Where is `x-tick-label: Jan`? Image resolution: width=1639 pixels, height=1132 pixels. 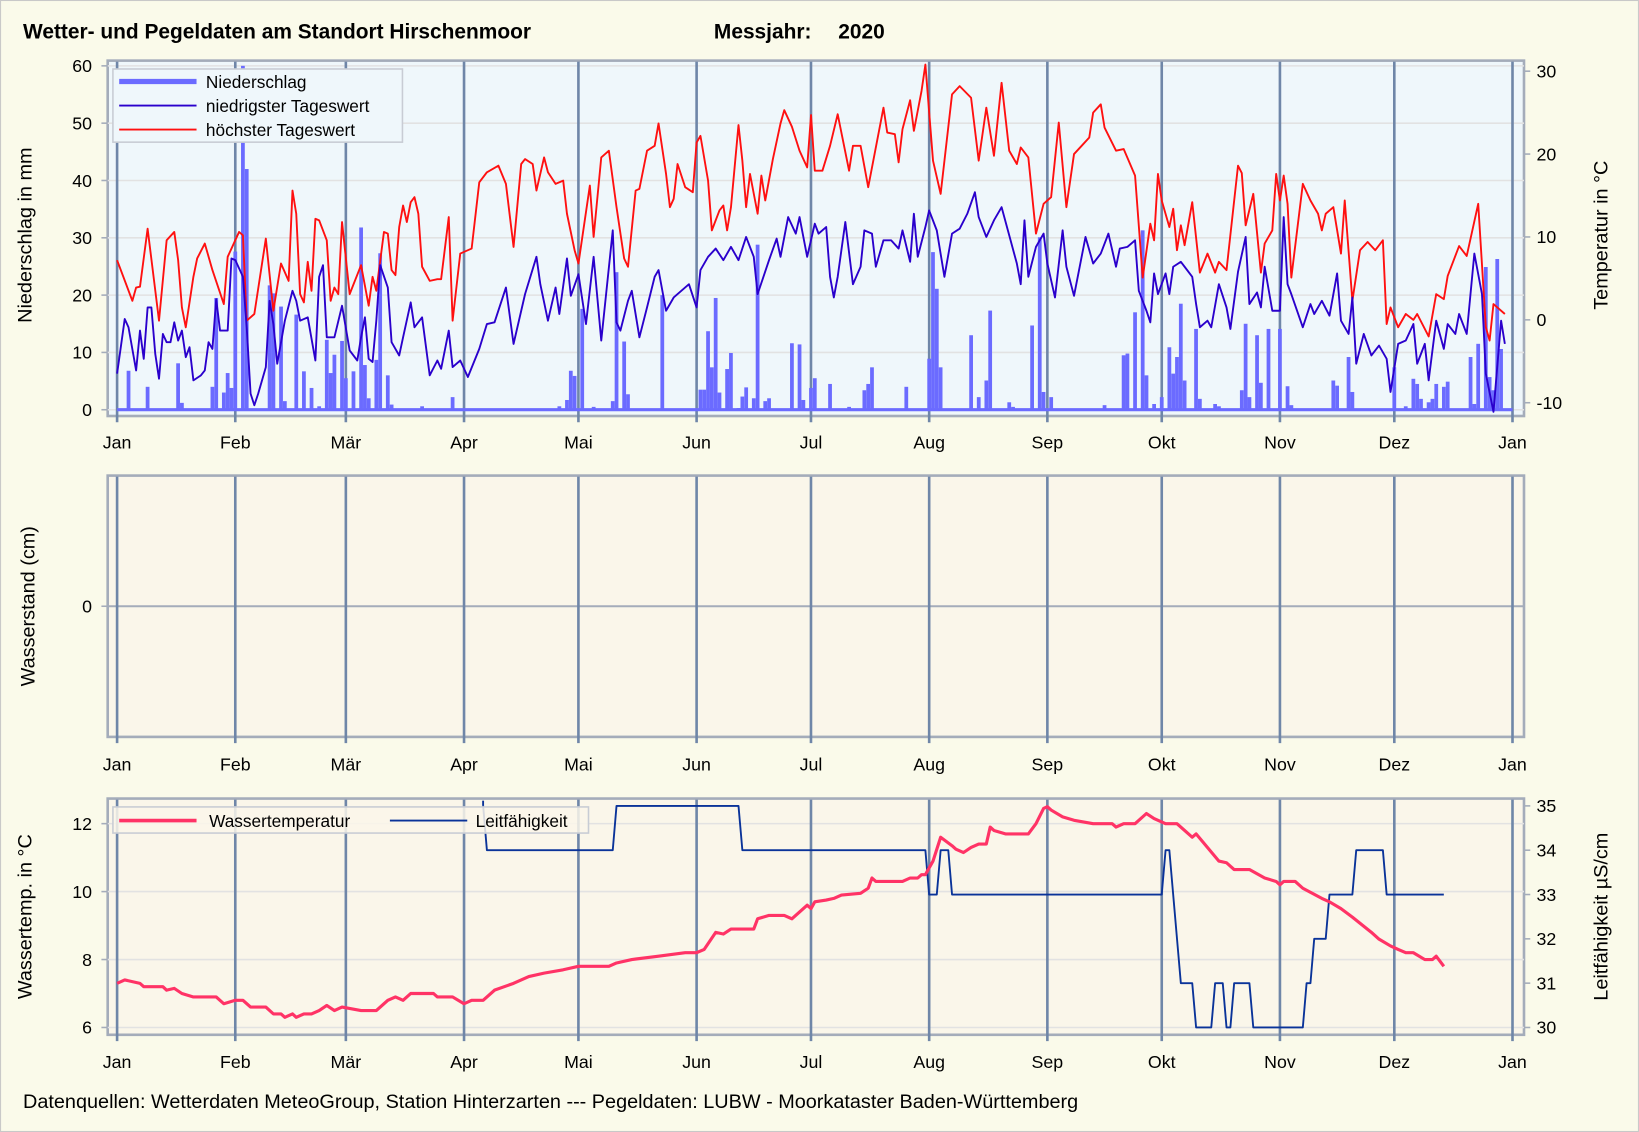
x-tick-label: Jan is located at coordinates (1512, 764).